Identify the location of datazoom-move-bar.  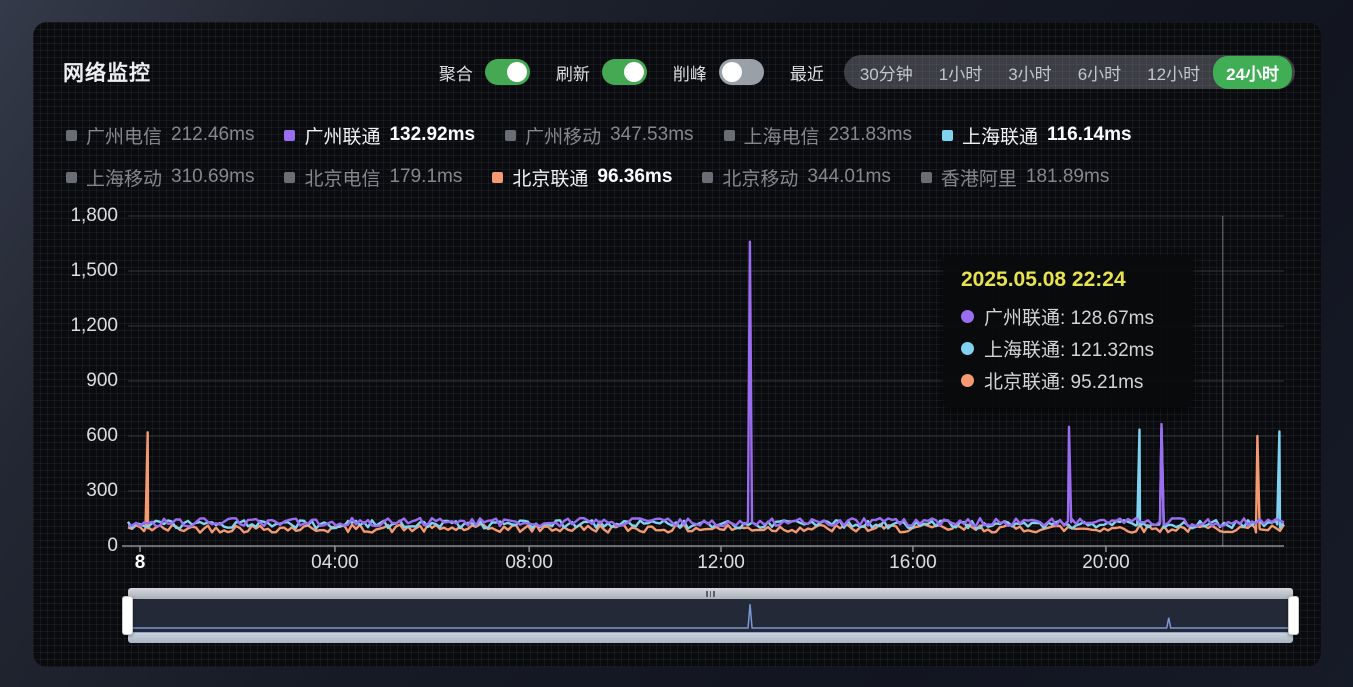
(710, 593).